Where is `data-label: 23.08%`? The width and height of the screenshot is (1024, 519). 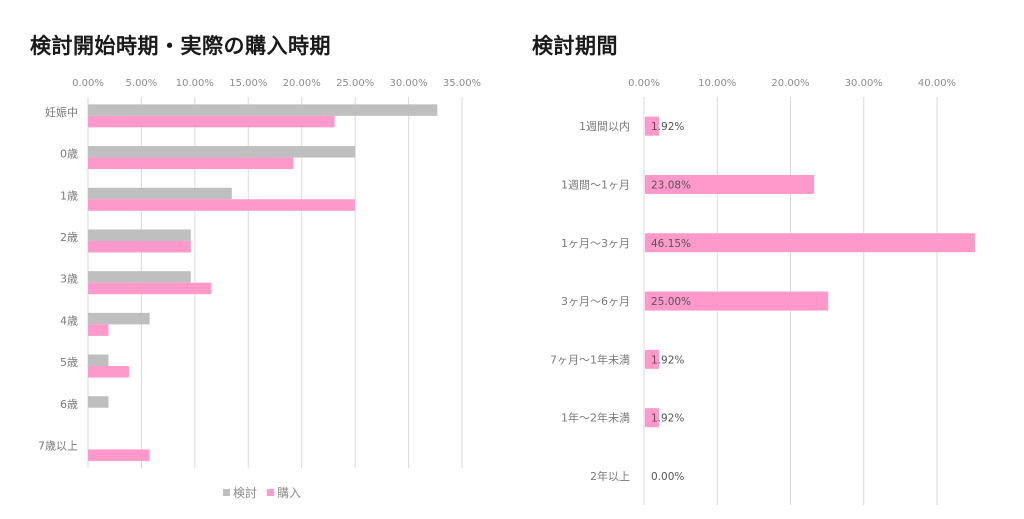
data-label: 23.08% is located at coordinates (671, 185).